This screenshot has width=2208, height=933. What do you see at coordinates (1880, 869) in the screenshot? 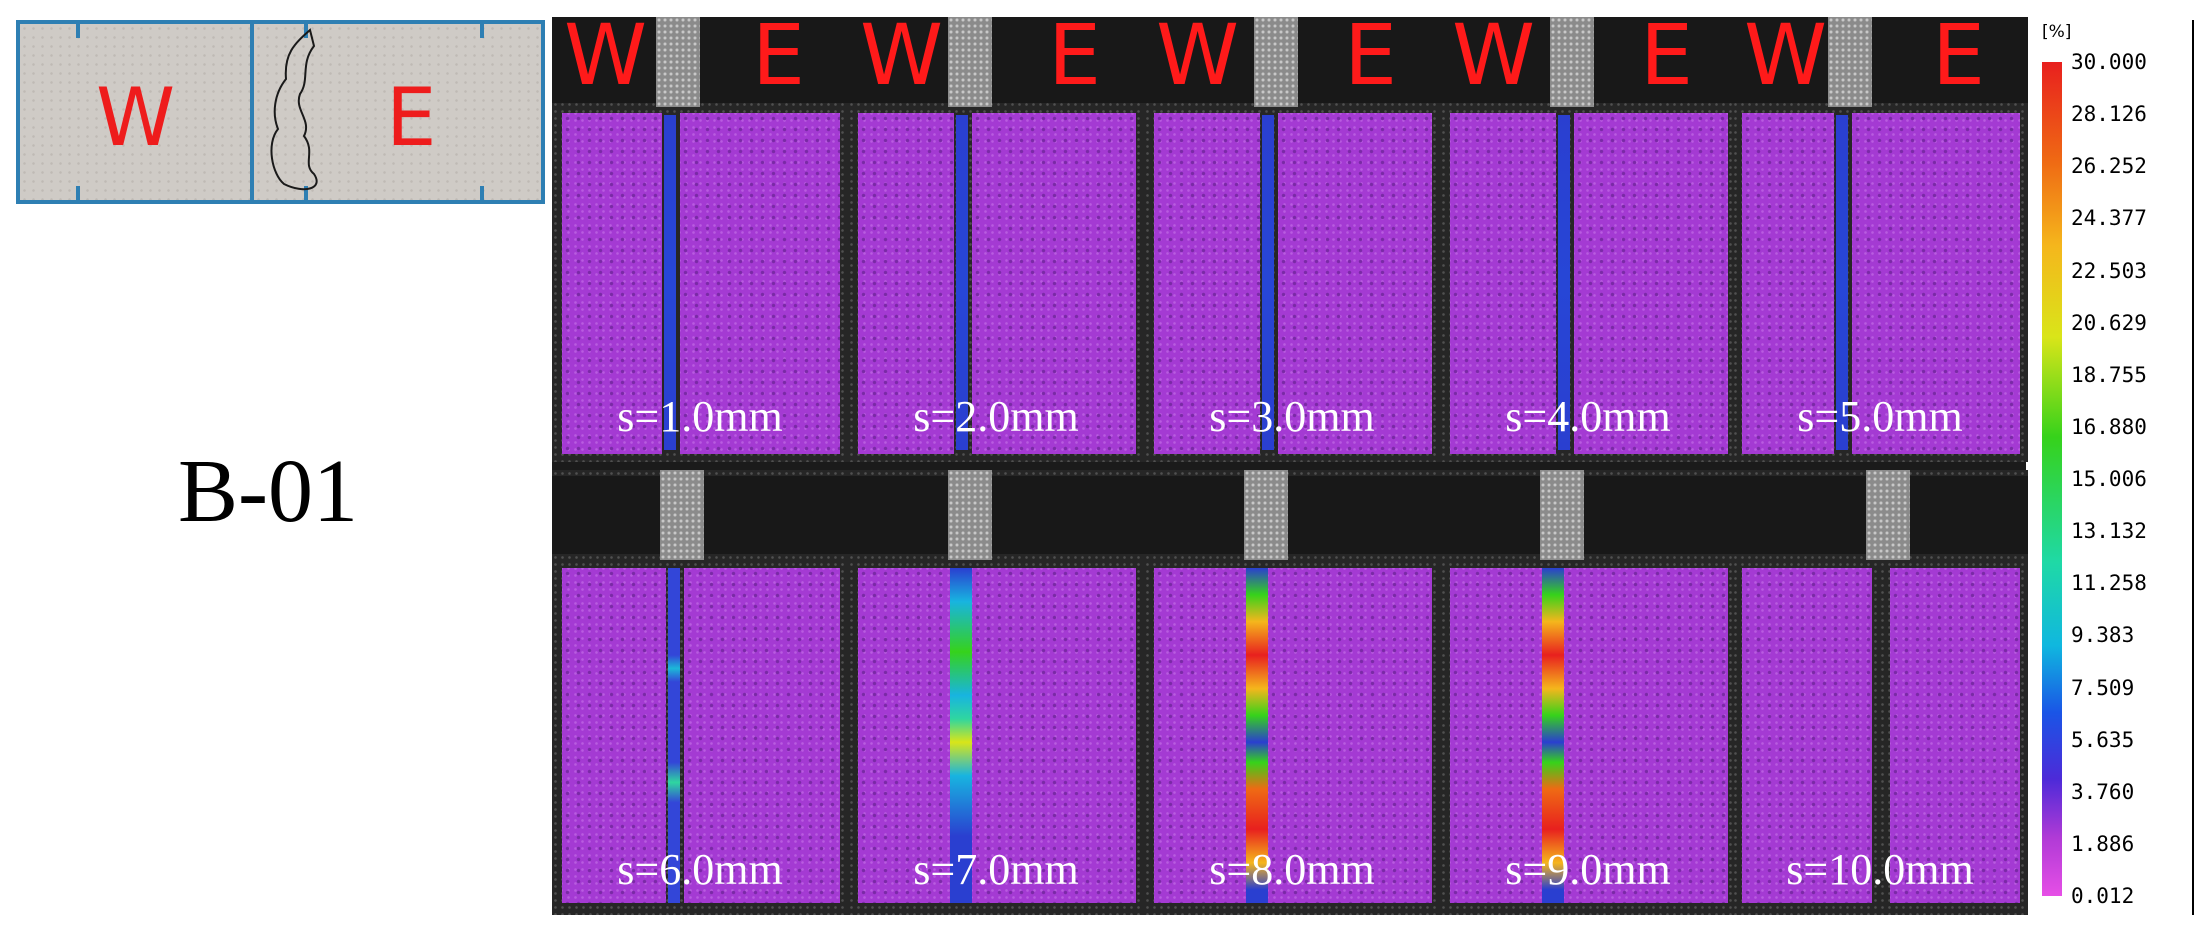
I see `panel-caption: s=10.0mm` at bounding box center [1880, 869].